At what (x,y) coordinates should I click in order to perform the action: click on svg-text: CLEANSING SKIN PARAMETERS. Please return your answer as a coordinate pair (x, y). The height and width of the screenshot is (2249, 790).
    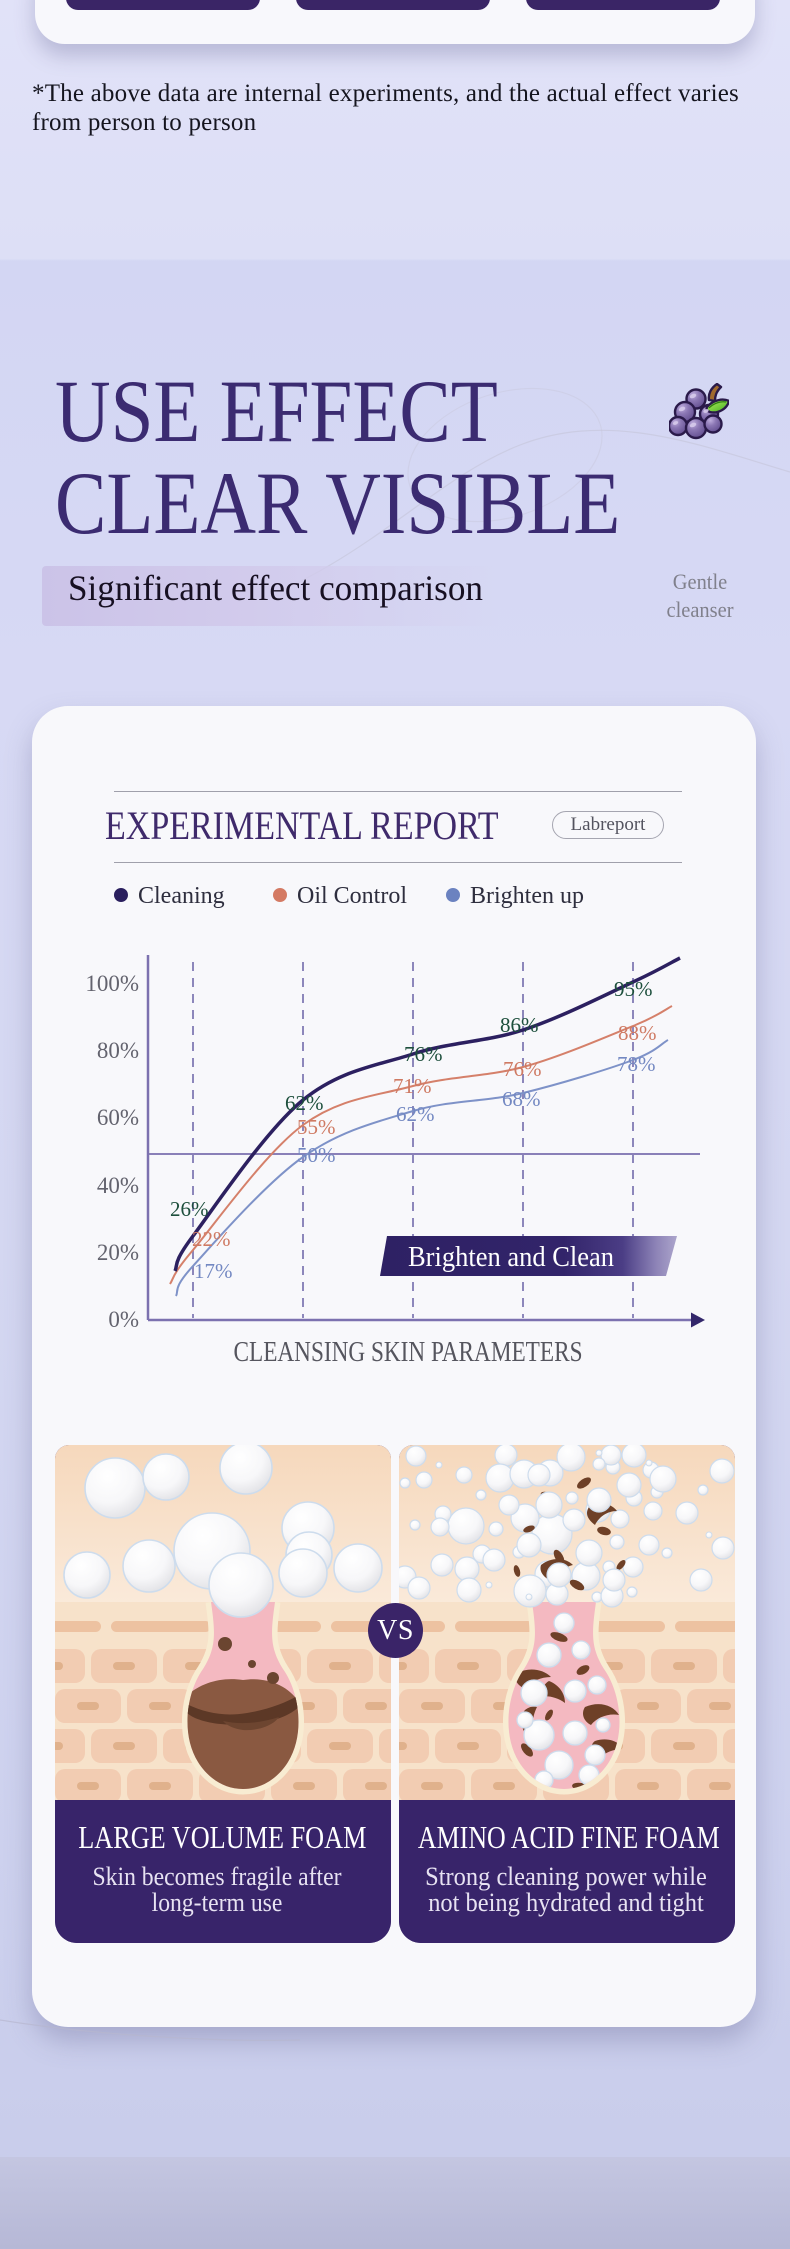
    Looking at the image, I should click on (408, 1352).